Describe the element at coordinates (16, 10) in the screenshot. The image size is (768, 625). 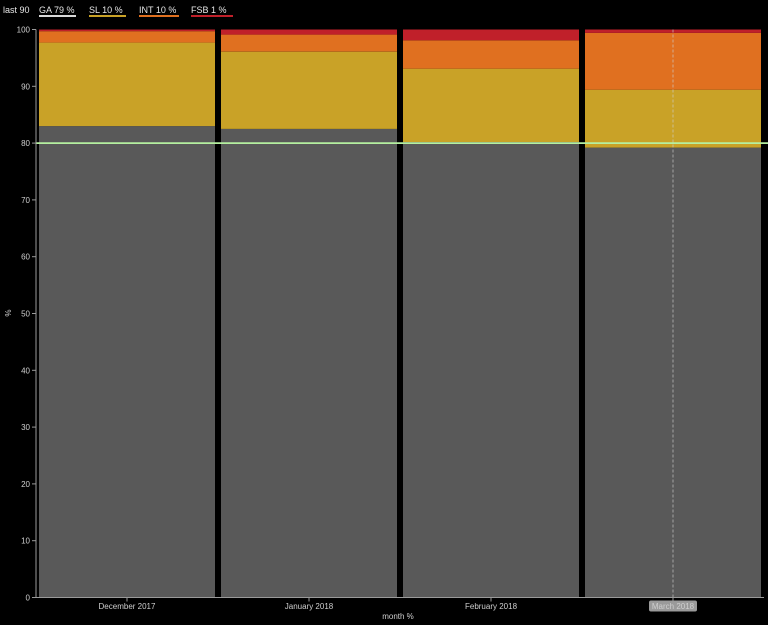
I see `legend-period-label: last 90` at that location.